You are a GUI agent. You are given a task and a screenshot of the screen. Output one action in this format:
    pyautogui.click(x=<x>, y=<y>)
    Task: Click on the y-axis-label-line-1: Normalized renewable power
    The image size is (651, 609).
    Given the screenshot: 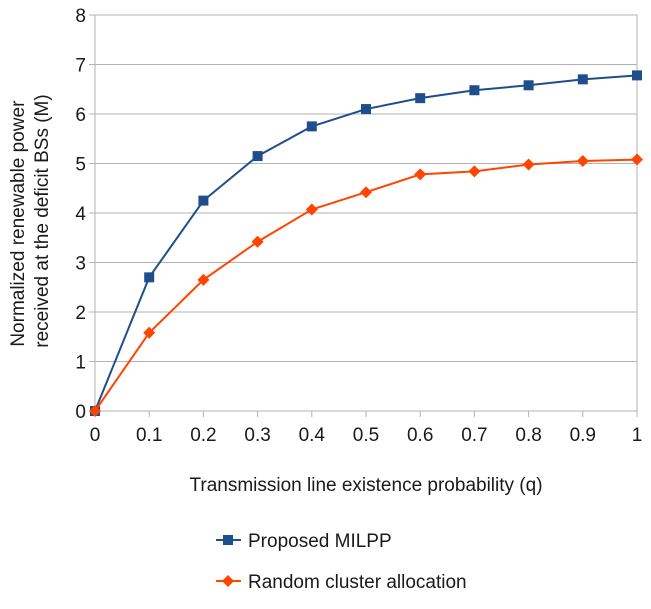 What is the action you would take?
    pyautogui.click(x=18, y=223)
    